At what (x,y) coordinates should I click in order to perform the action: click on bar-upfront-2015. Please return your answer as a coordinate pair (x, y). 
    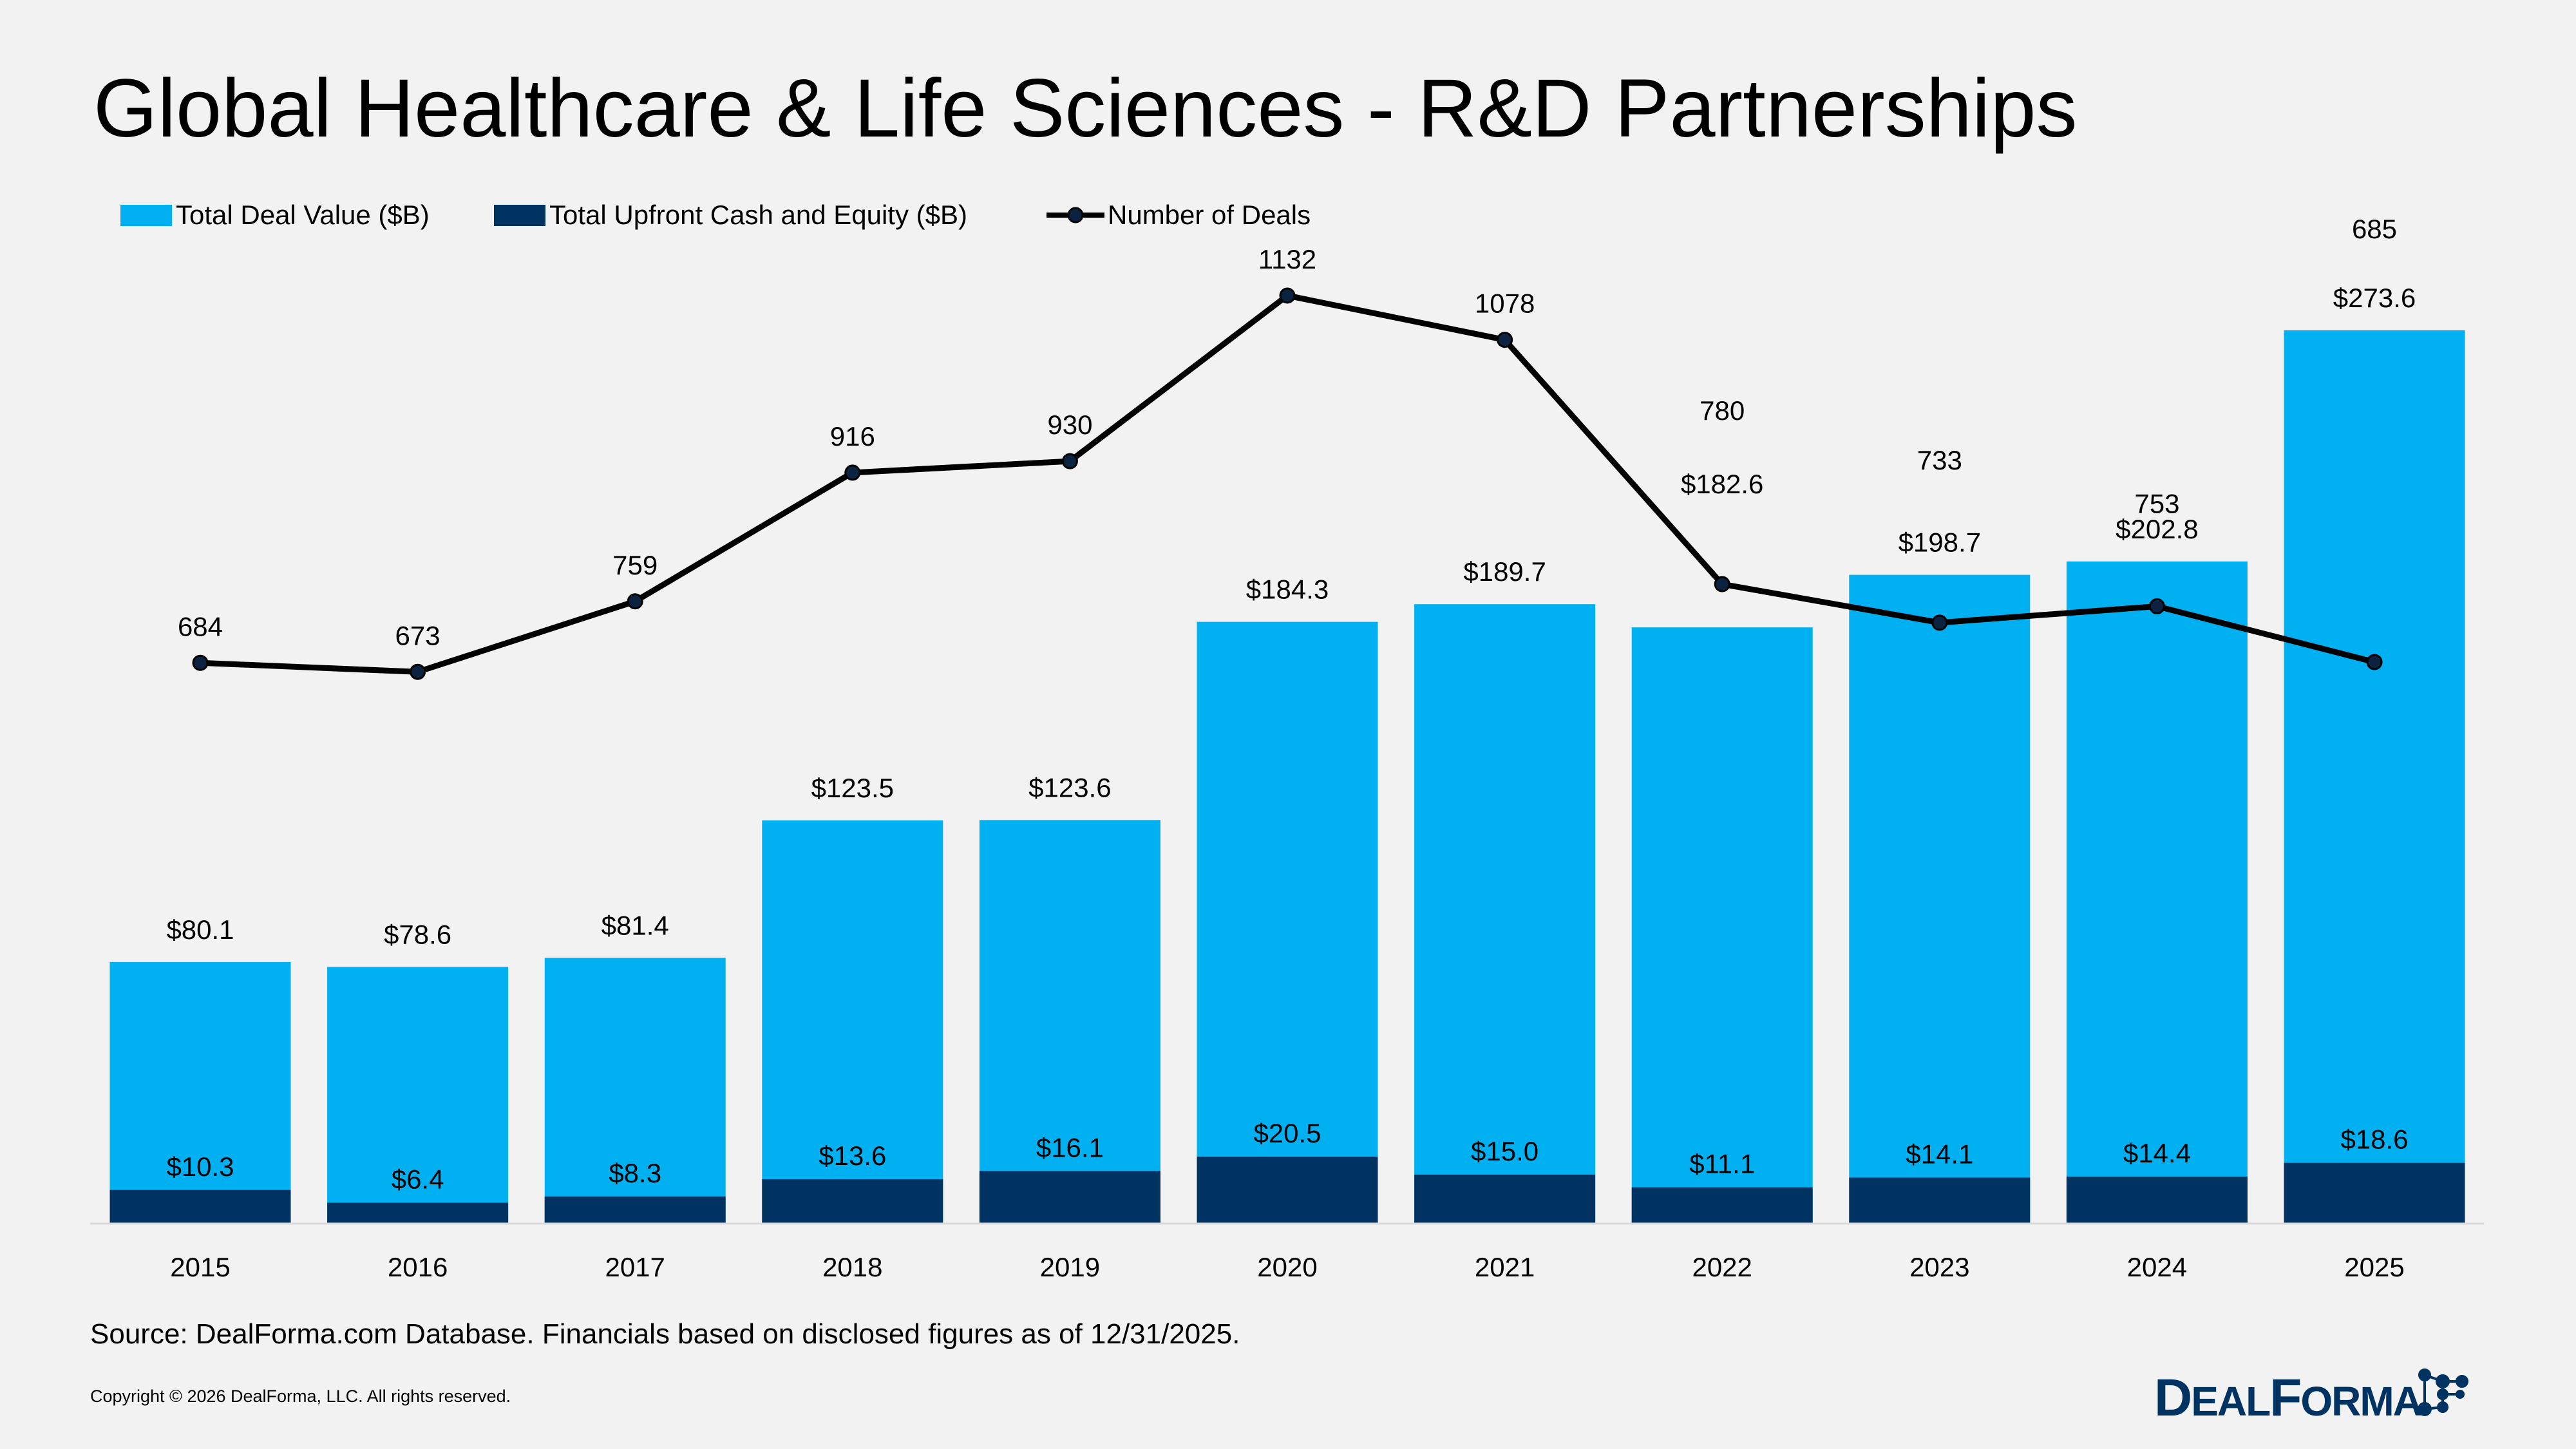
    Looking at the image, I should click on (200, 1206).